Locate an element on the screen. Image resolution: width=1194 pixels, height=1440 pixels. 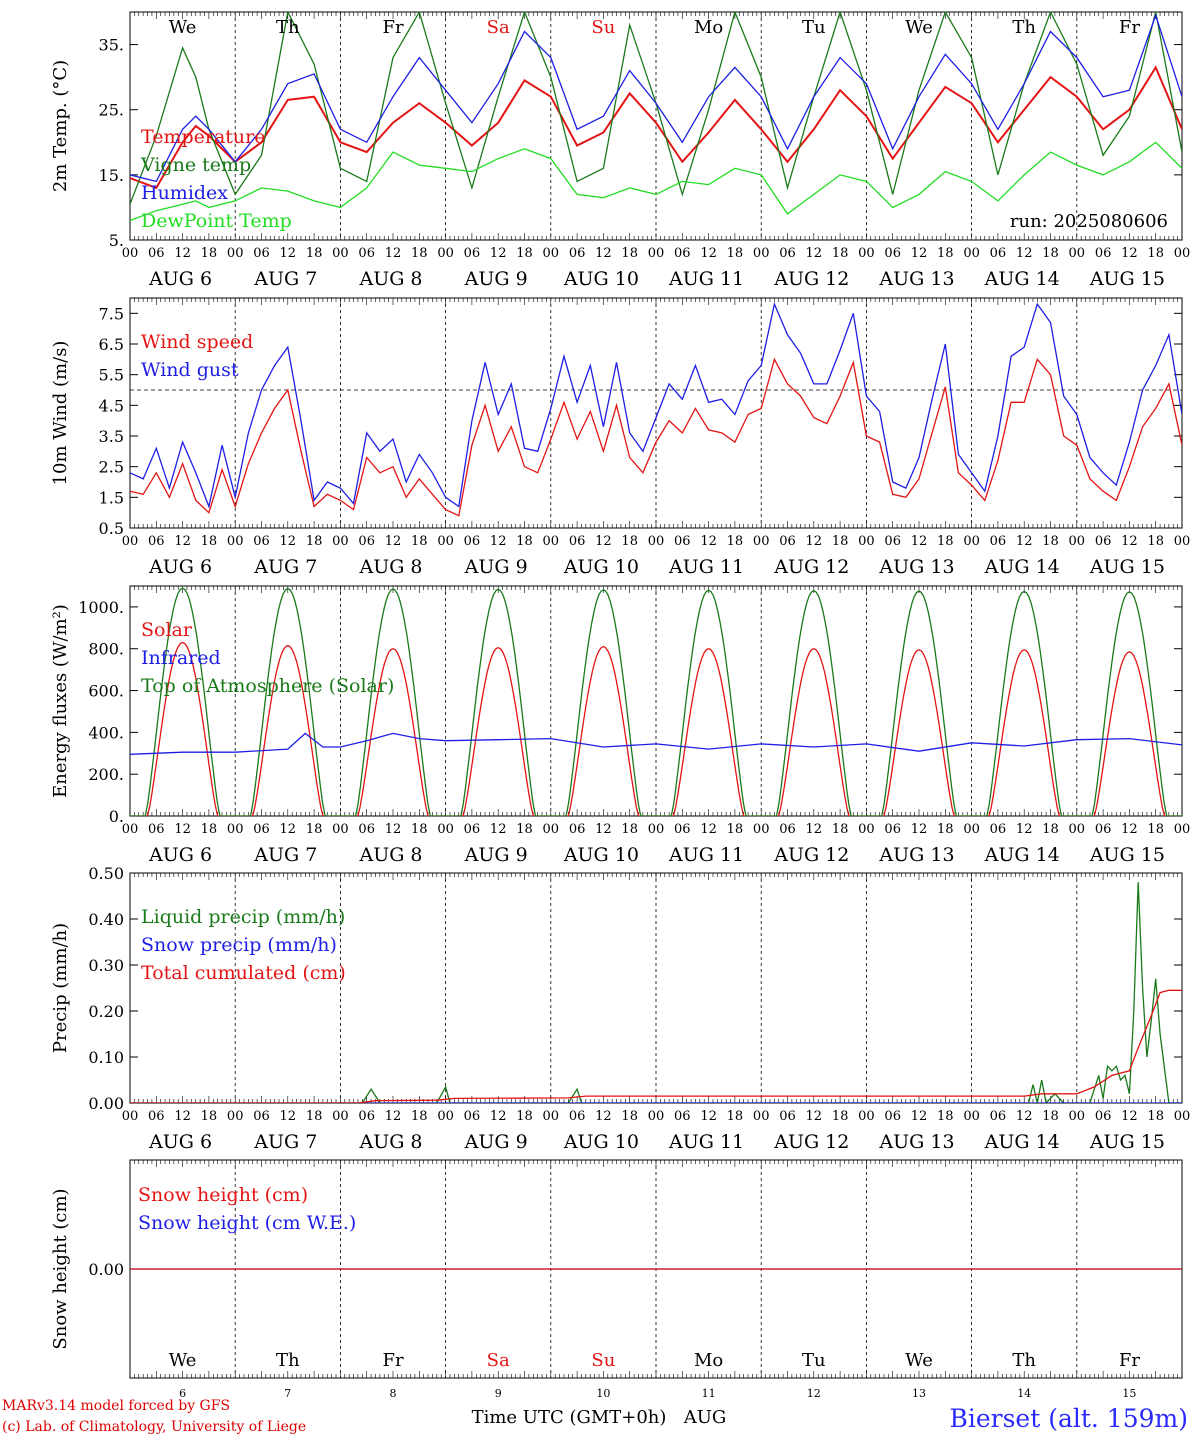
legend-entry: Snow height (cm) is located at coordinates (223, 1195).